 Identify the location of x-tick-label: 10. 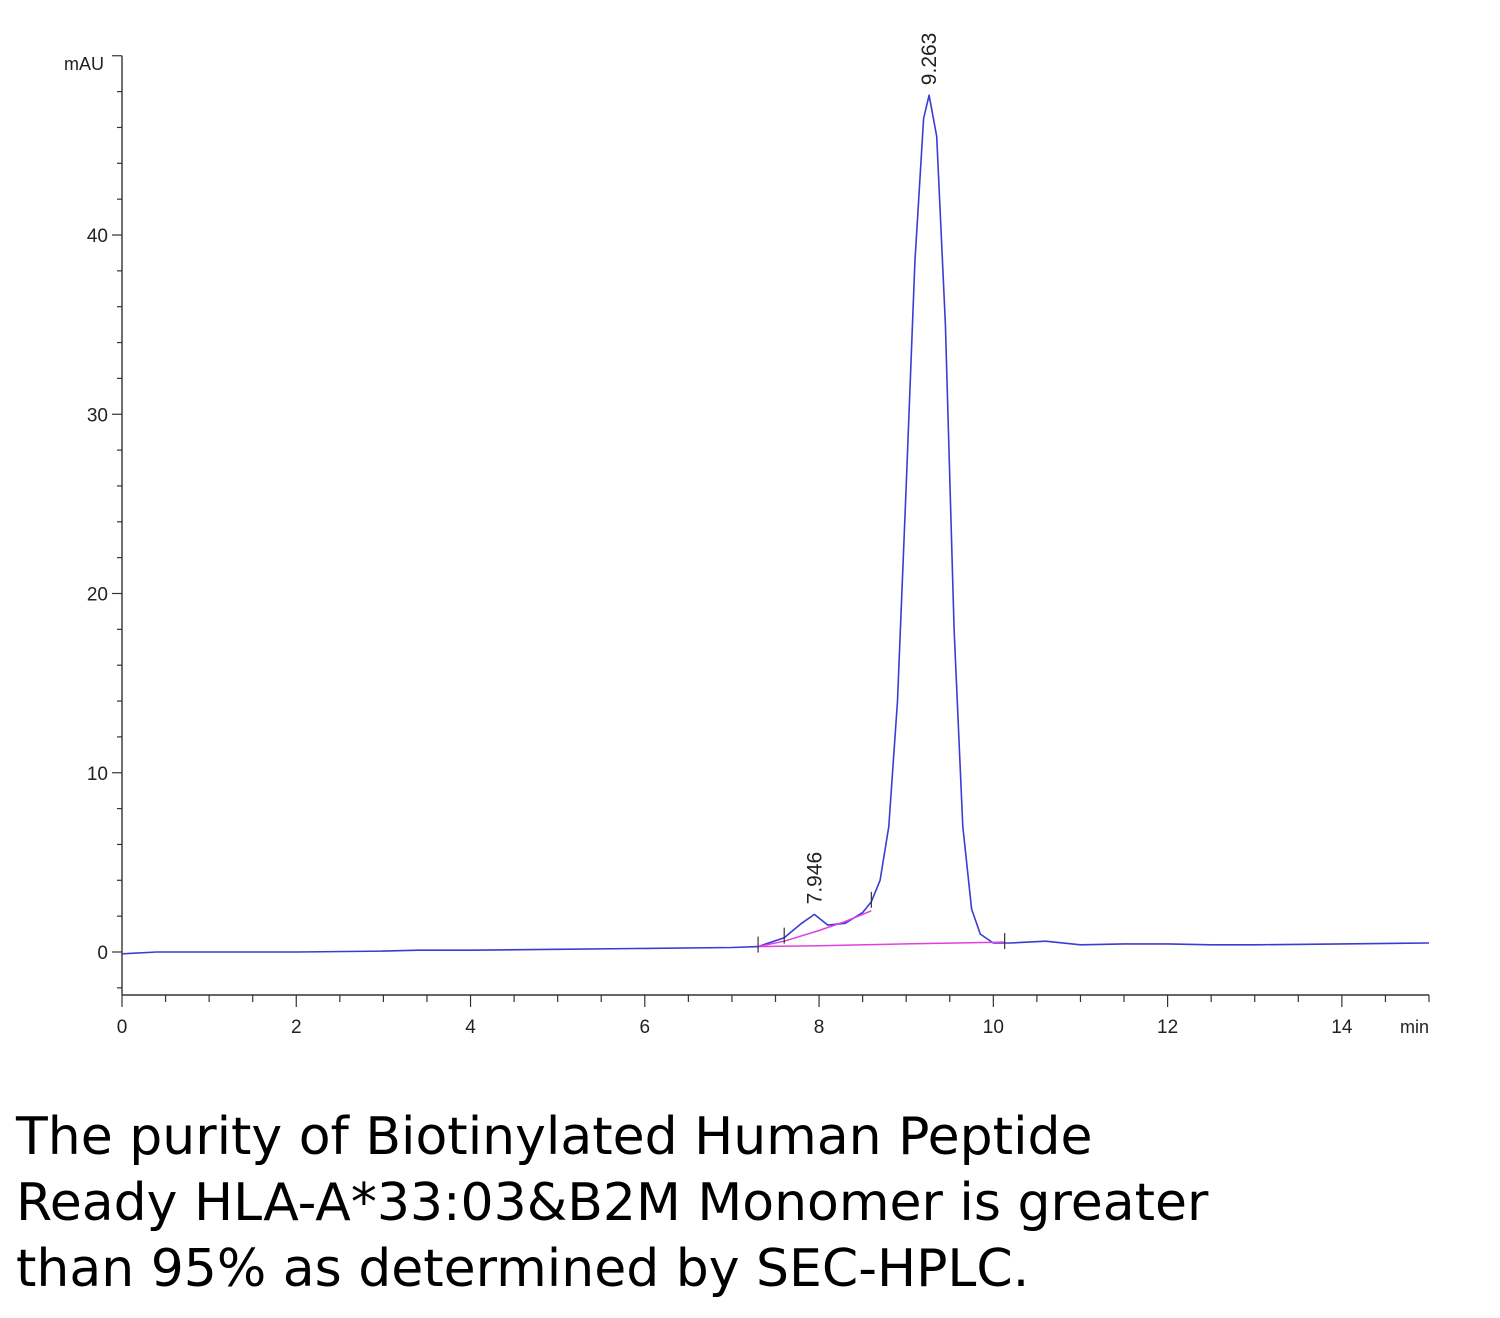
(993, 1027).